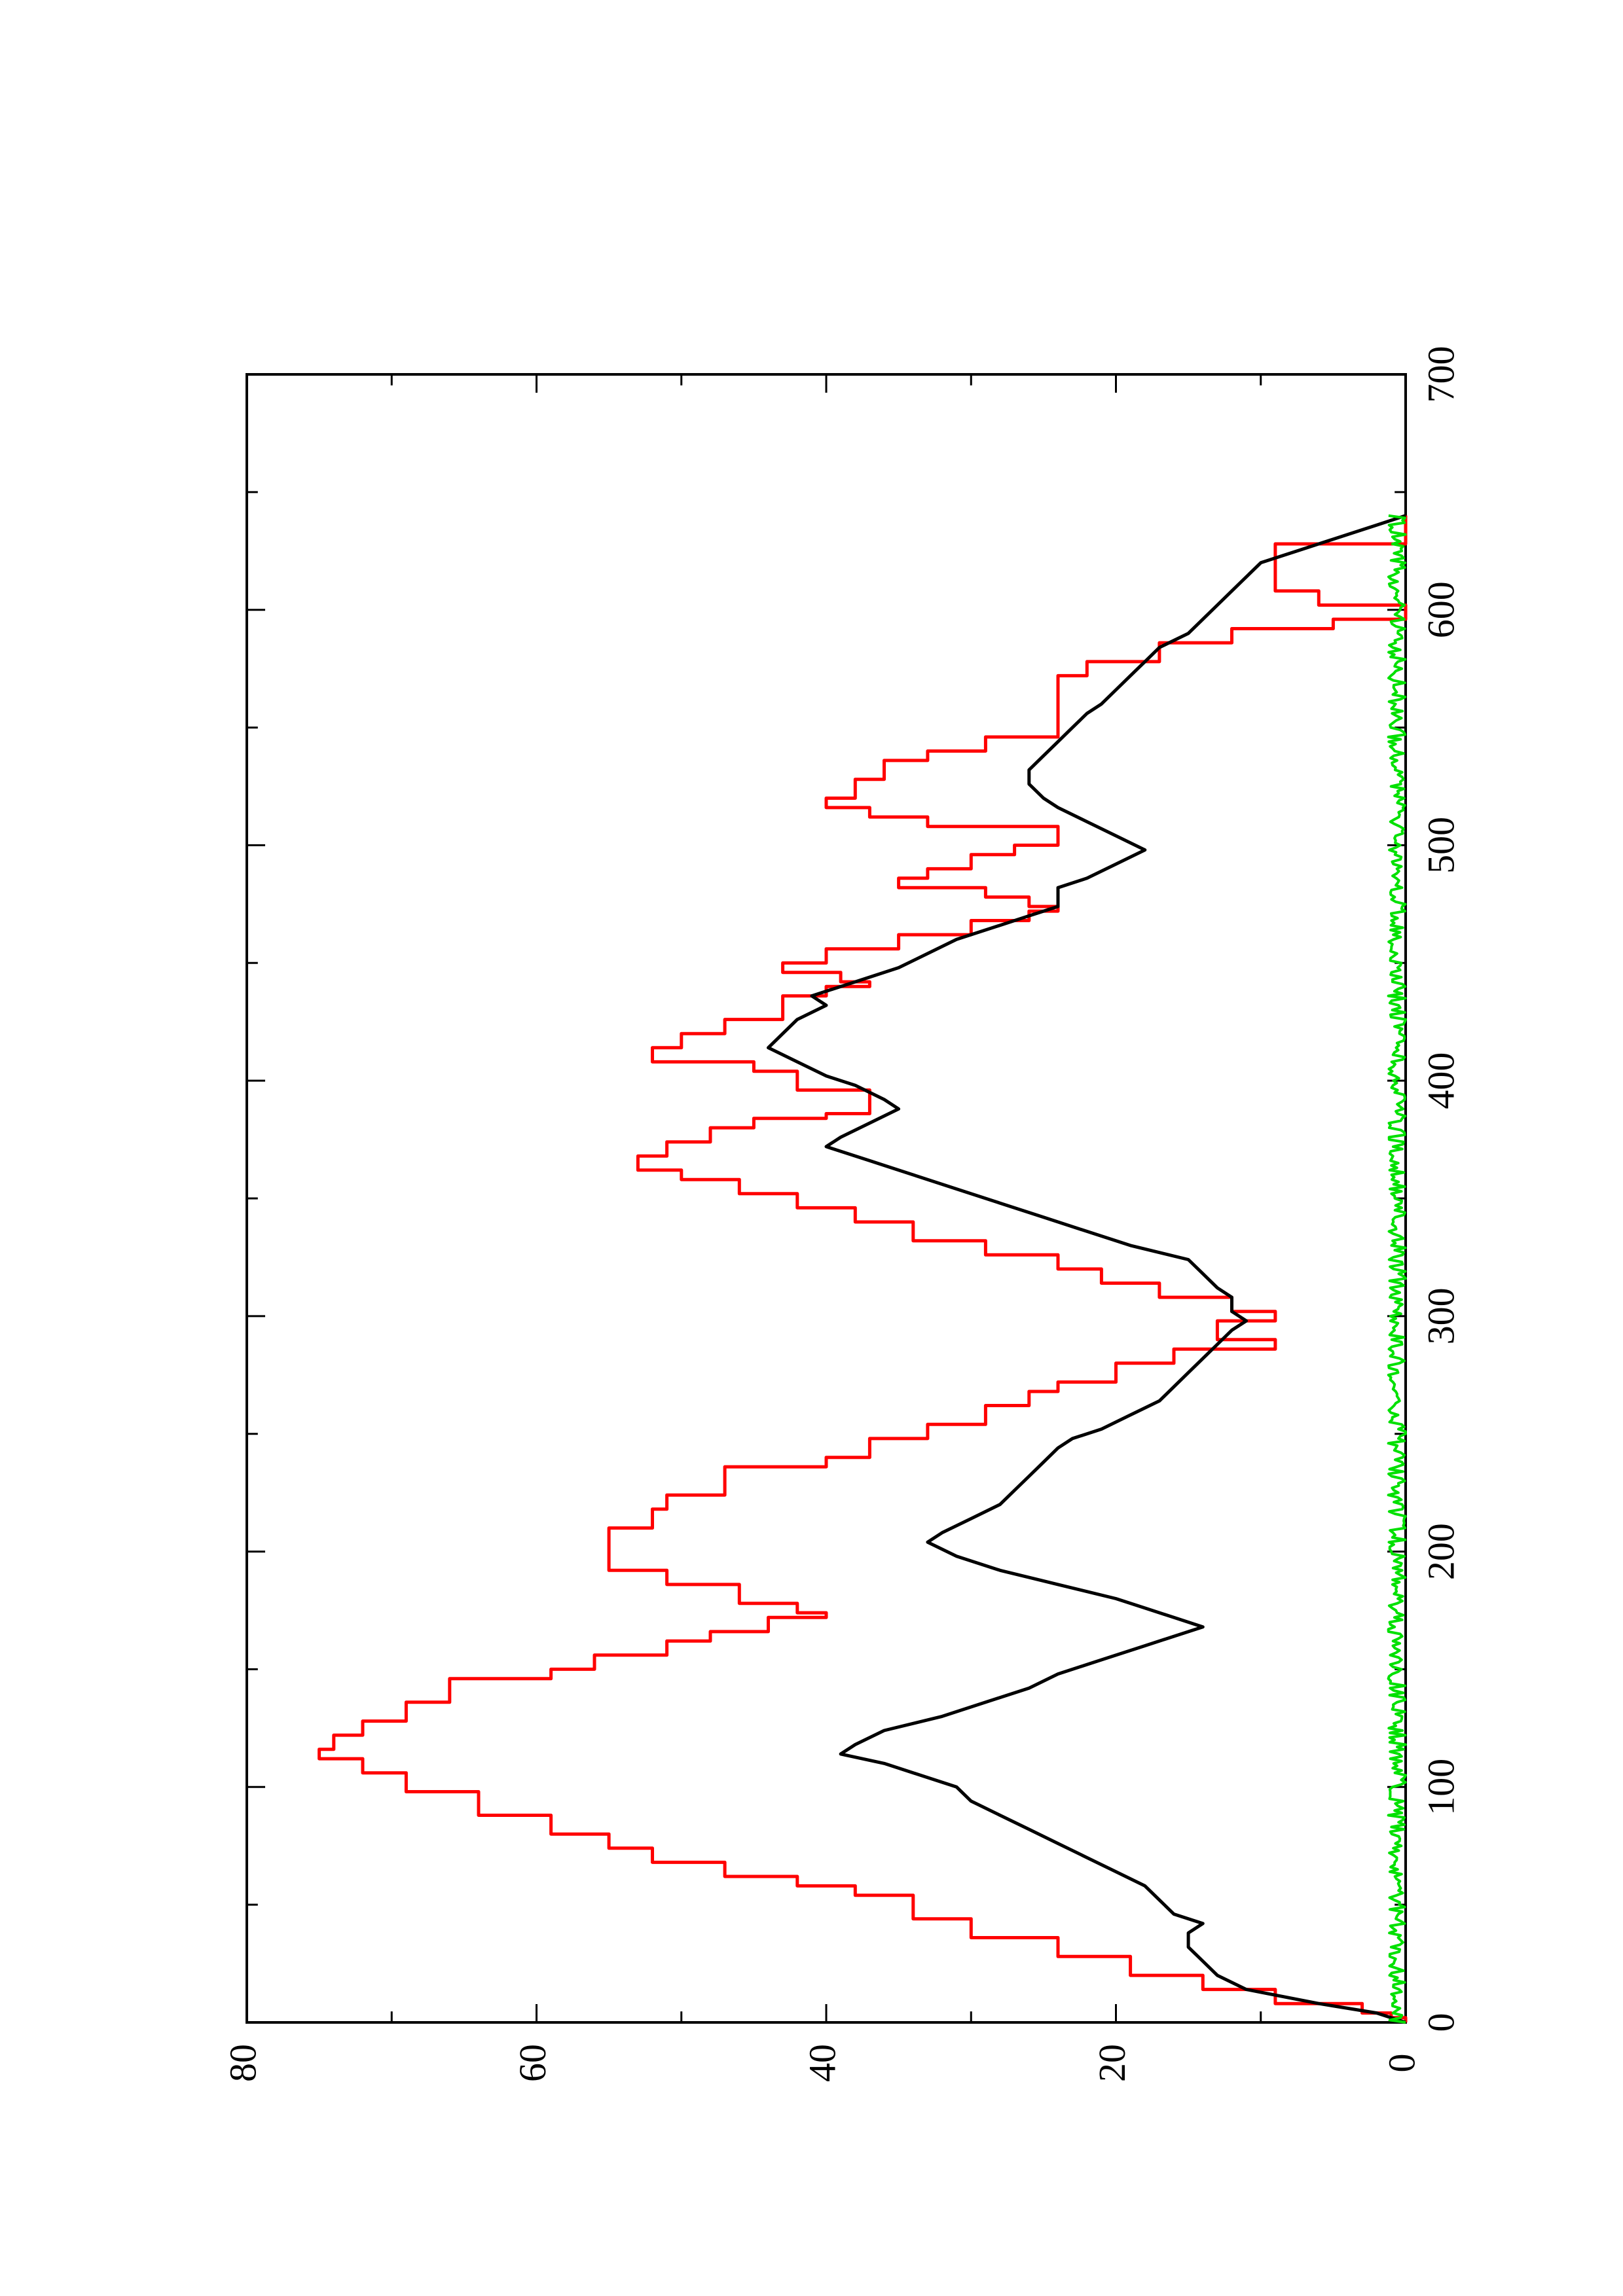 This screenshot has width=1623, height=2296. What do you see at coordinates (1440, 609) in the screenshot?
I see `x-tick-label: 600` at bounding box center [1440, 609].